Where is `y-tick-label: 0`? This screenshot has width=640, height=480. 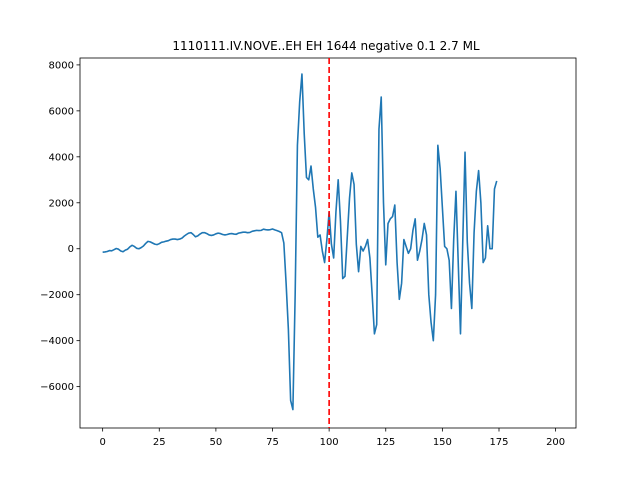 y-tick-label: 0 is located at coordinates (71, 249).